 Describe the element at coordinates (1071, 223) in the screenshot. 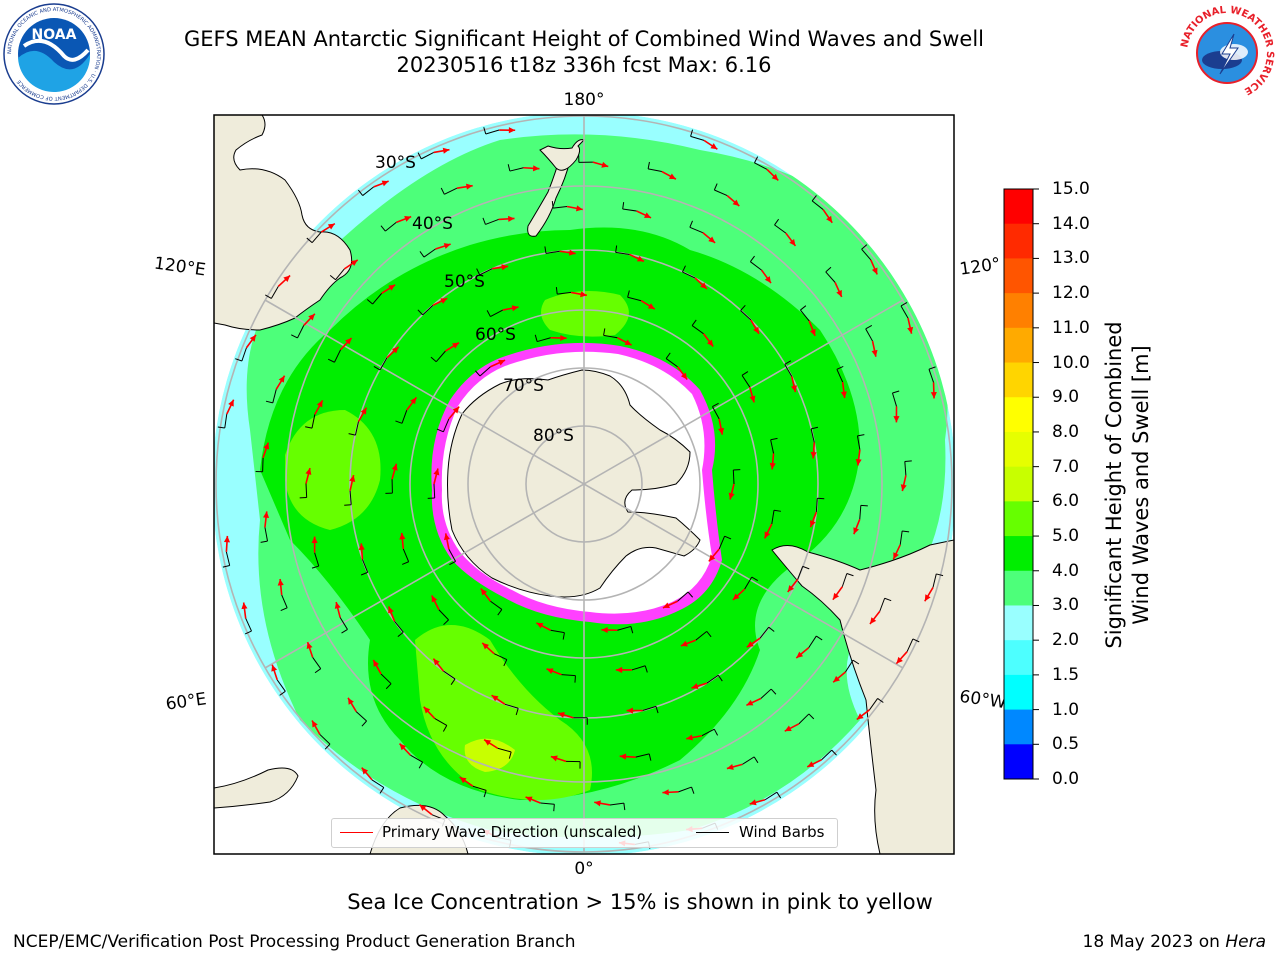

I see `colorbar-tick-label: 14.0` at that location.